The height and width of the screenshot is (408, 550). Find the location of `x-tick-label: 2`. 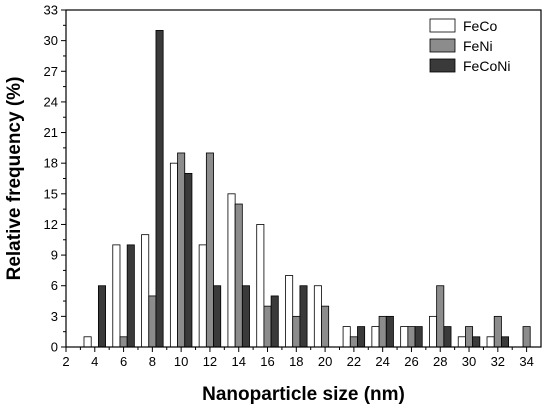

x-tick-label: 2 is located at coordinates (65, 361).